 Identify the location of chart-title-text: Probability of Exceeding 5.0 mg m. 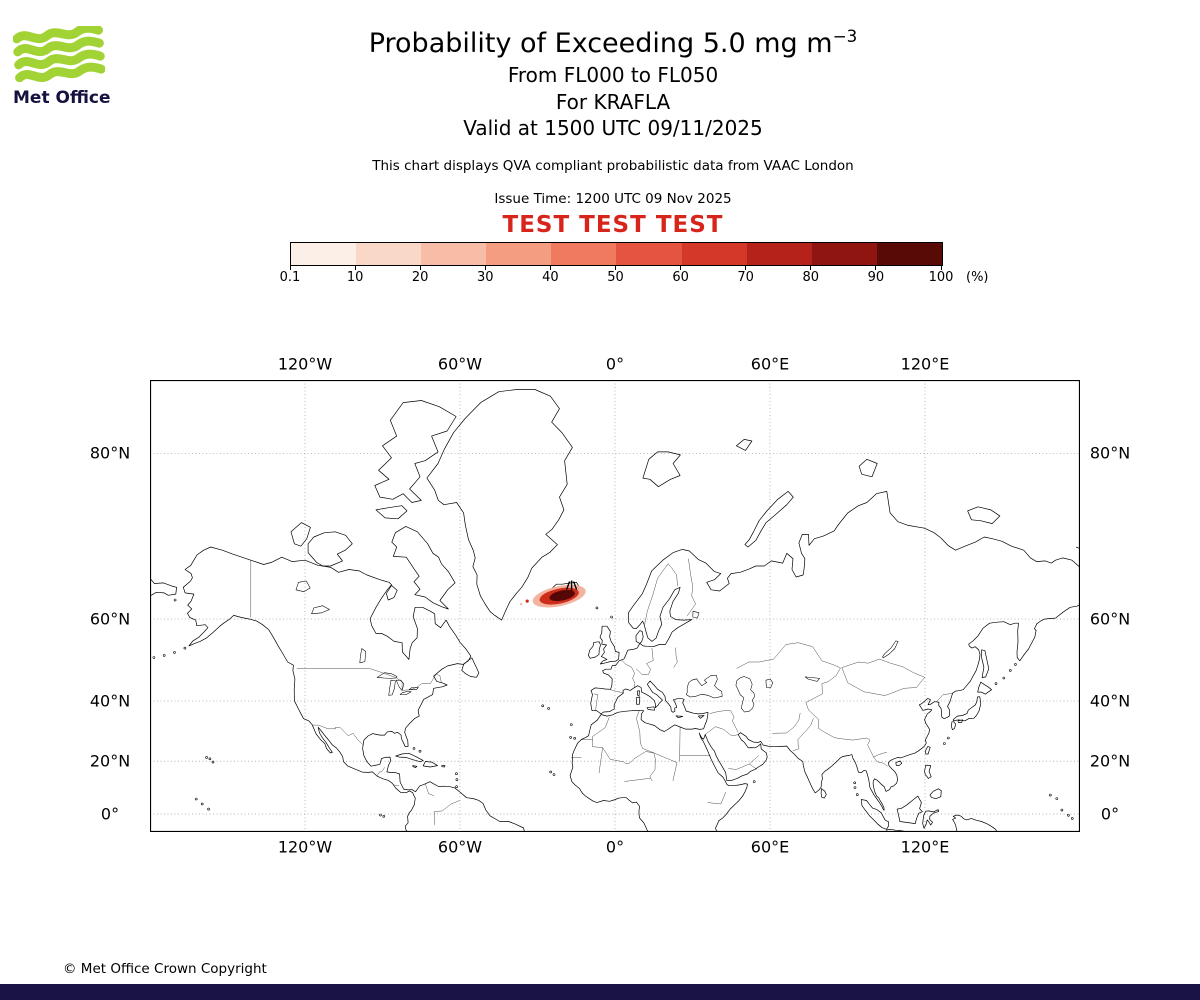
(600, 43).